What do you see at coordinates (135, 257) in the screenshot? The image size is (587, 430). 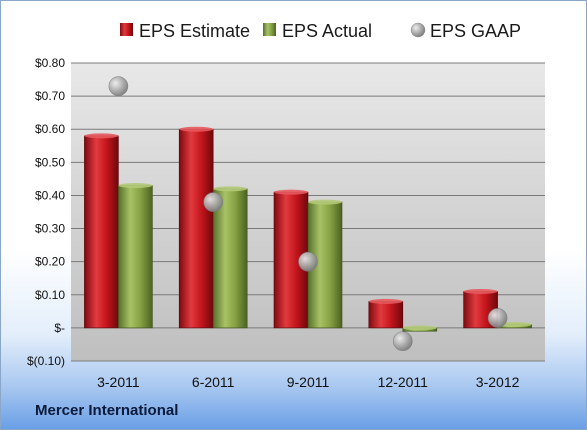 I see `eps-actual-bar-3-2011` at bounding box center [135, 257].